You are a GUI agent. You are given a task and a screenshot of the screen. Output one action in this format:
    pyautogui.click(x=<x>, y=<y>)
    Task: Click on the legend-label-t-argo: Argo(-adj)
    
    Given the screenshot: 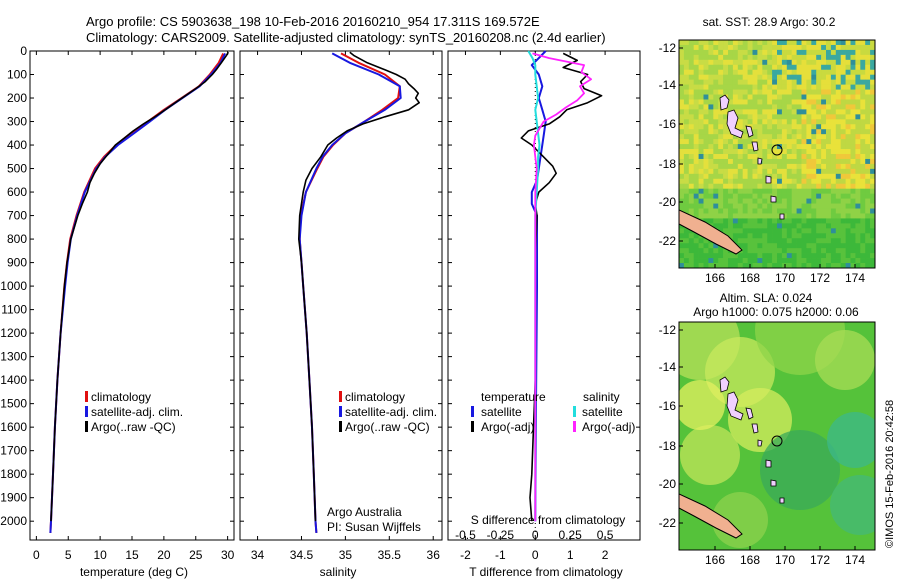 What is the action you would take?
    pyautogui.click(x=507, y=427)
    